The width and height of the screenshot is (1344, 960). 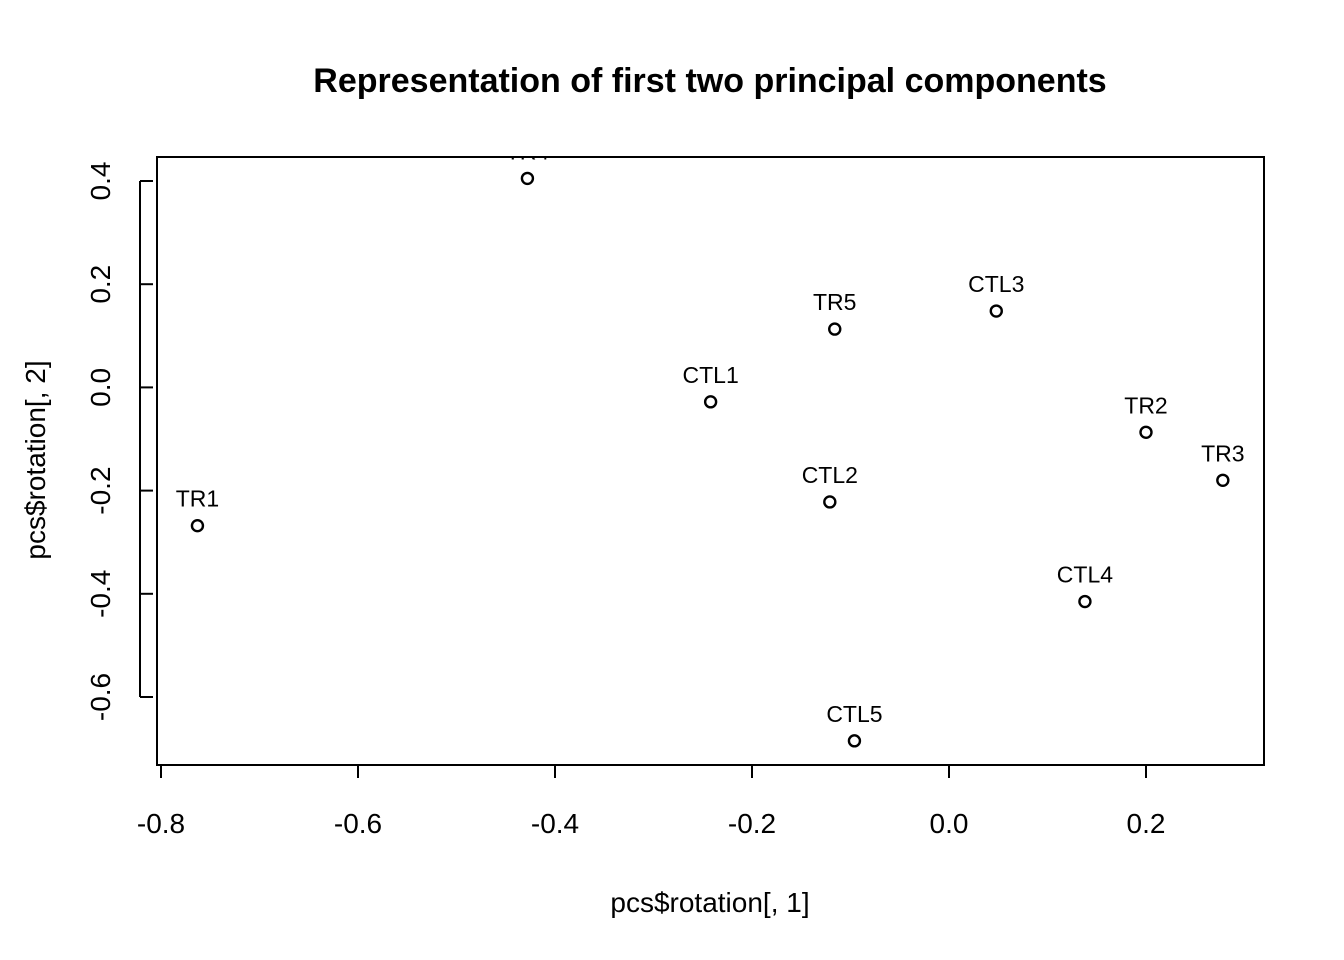 I want to click on y-tick-label: -0.4, so click(x=100, y=594).